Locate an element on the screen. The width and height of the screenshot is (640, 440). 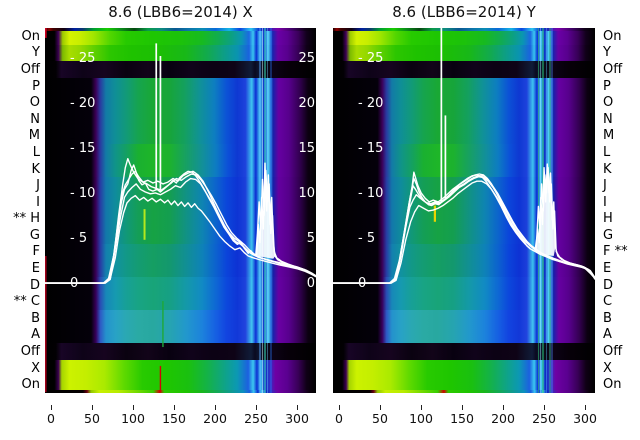
row-label: L is located at coordinates (607, 152).